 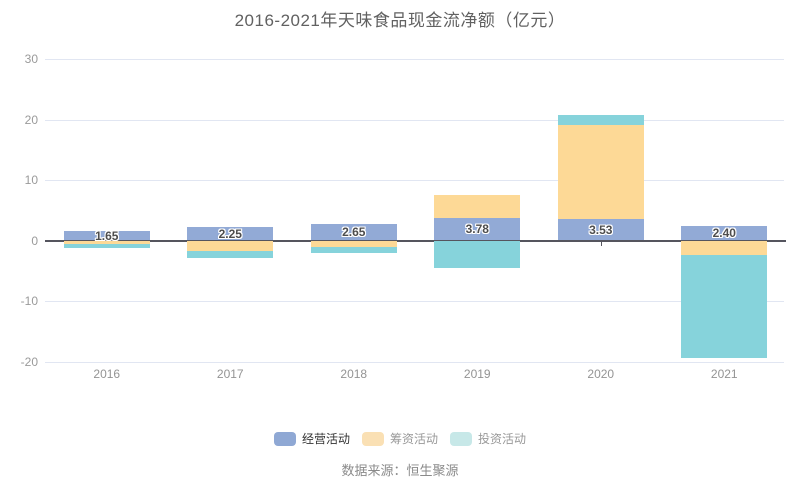 I want to click on bar-segment-筹资活动-2020, so click(x=600, y=172).